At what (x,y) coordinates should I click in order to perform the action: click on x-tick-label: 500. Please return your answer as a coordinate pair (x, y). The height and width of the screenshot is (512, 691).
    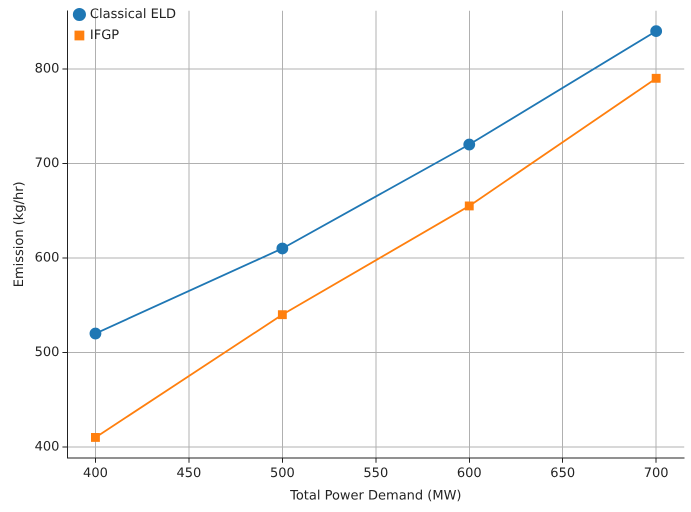
    Looking at the image, I should click on (282, 473).